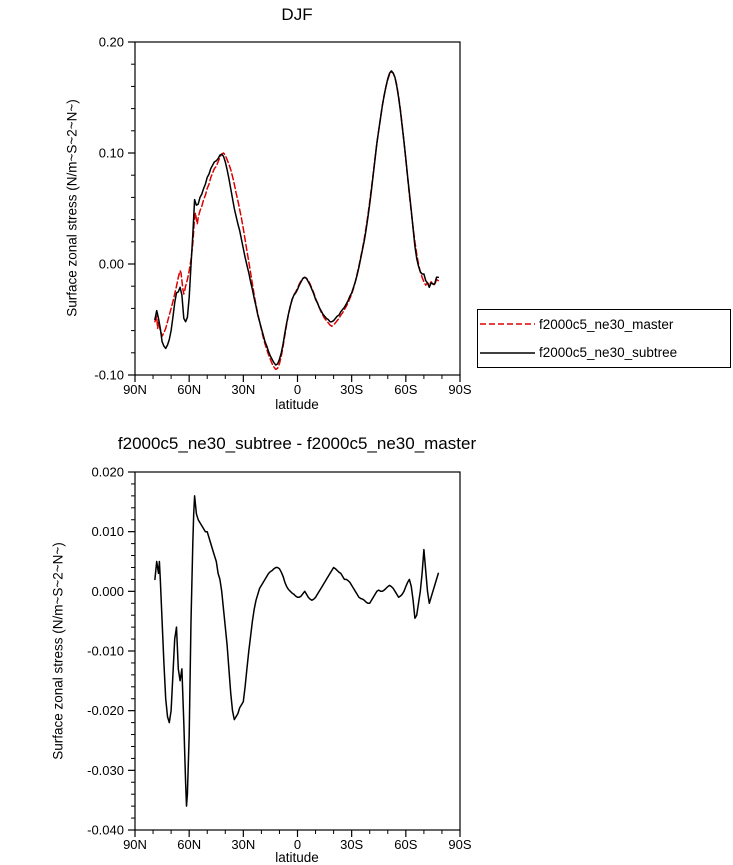 The width and height of the screenshot is (733, 865). Describe the element at coordinates (405, 844) in the screenshot. I see `bottom-x-tick-label: 60S` at that location.